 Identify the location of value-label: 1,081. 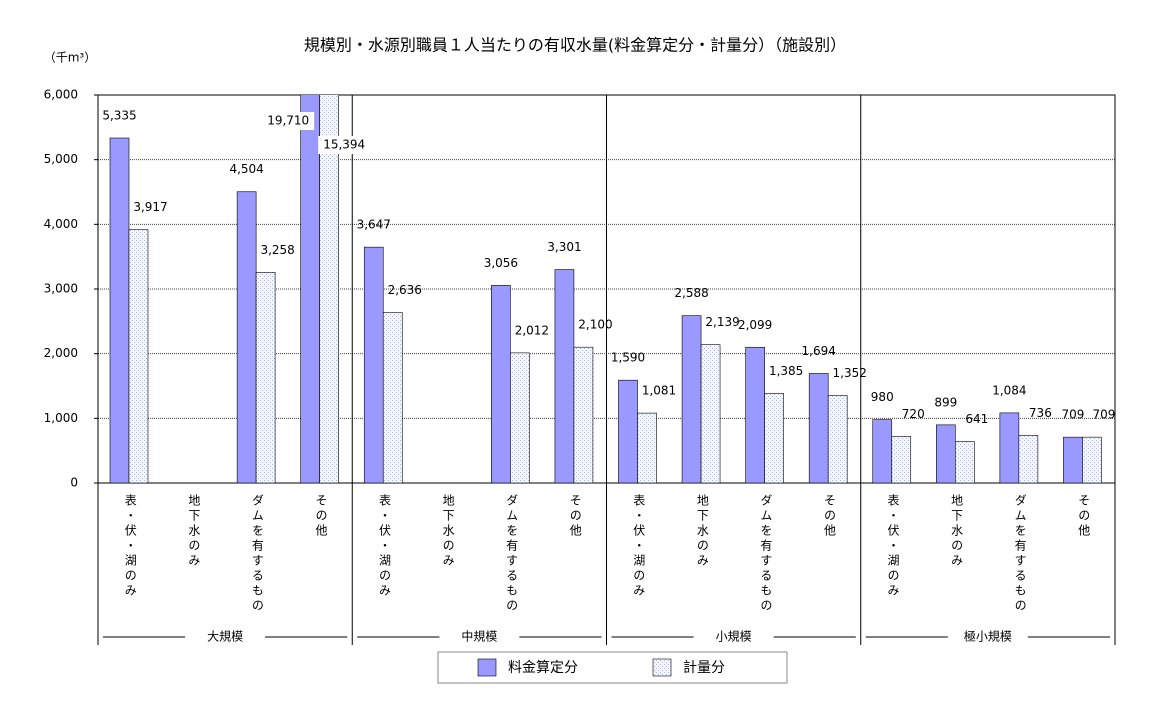
(659, 391).